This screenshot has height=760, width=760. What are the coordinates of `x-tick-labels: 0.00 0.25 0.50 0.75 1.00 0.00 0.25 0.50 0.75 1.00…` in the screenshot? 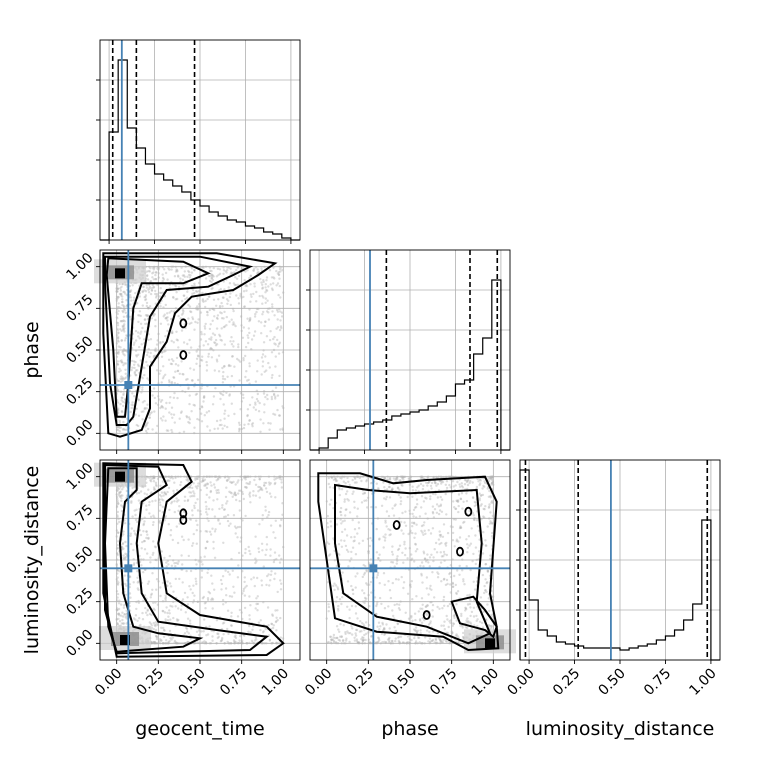 It's located at (406, 682).